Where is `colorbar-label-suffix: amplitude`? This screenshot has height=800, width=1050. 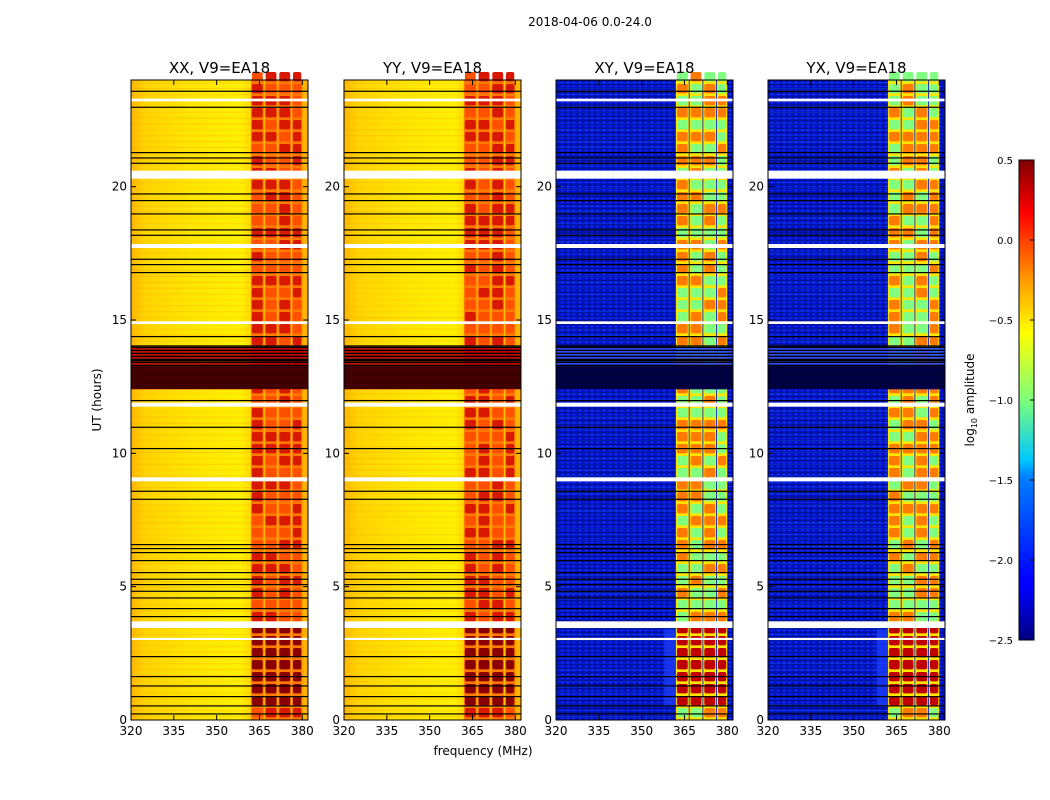 colorbar-label-suffix: amplitude is located at coordinates (970, 386).